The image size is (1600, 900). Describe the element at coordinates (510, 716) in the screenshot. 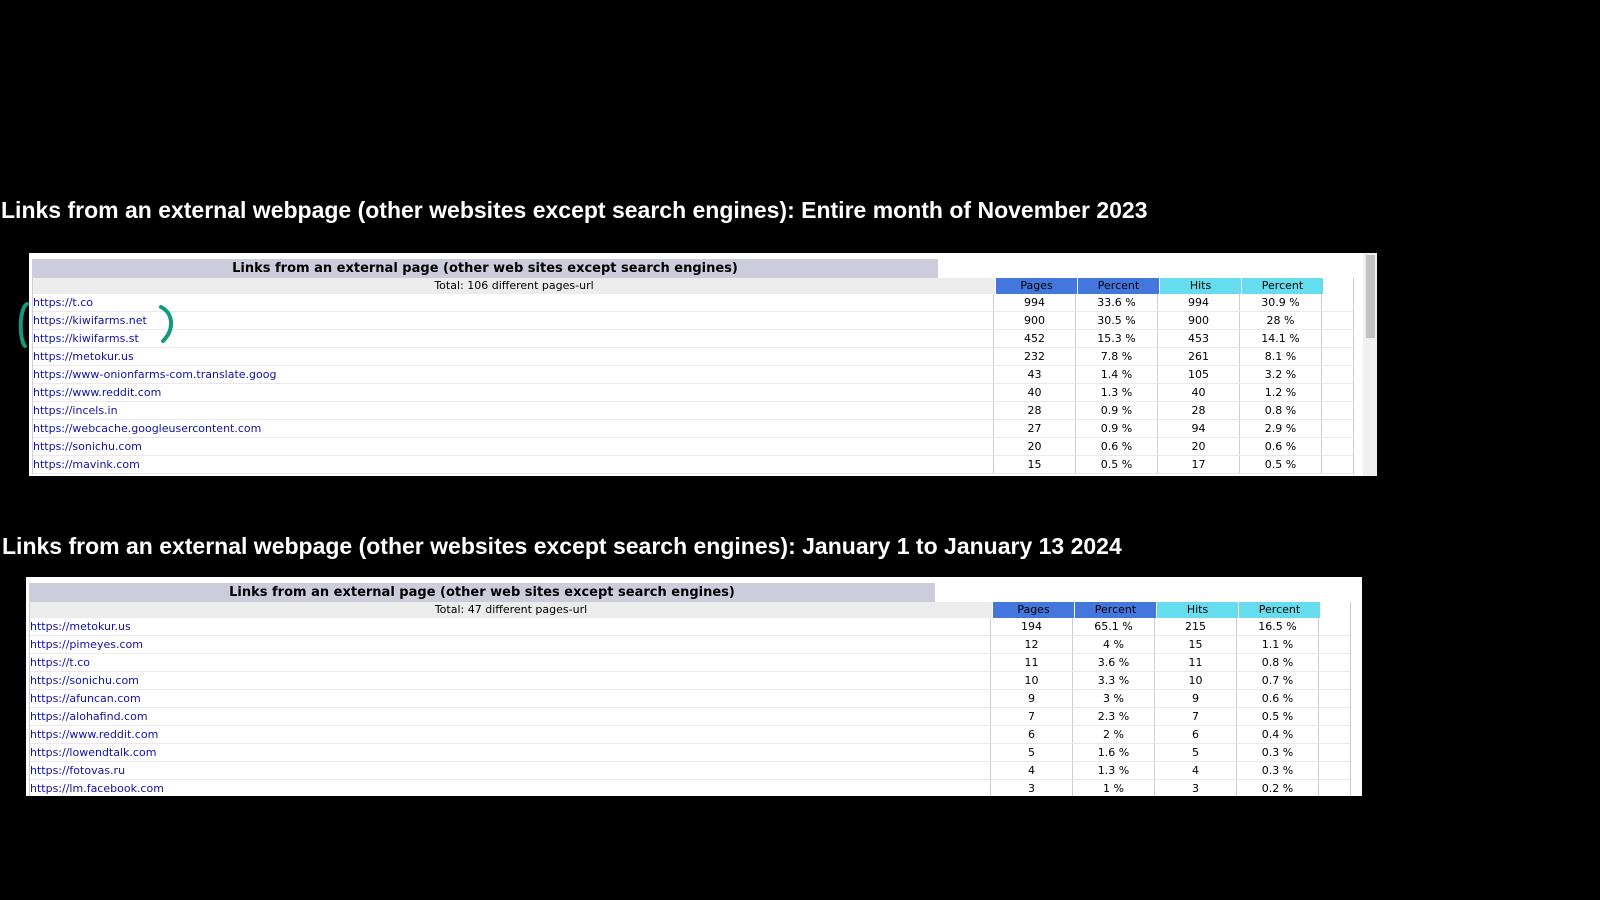

I see `referrer-link: https://alohafind.com` at that location.